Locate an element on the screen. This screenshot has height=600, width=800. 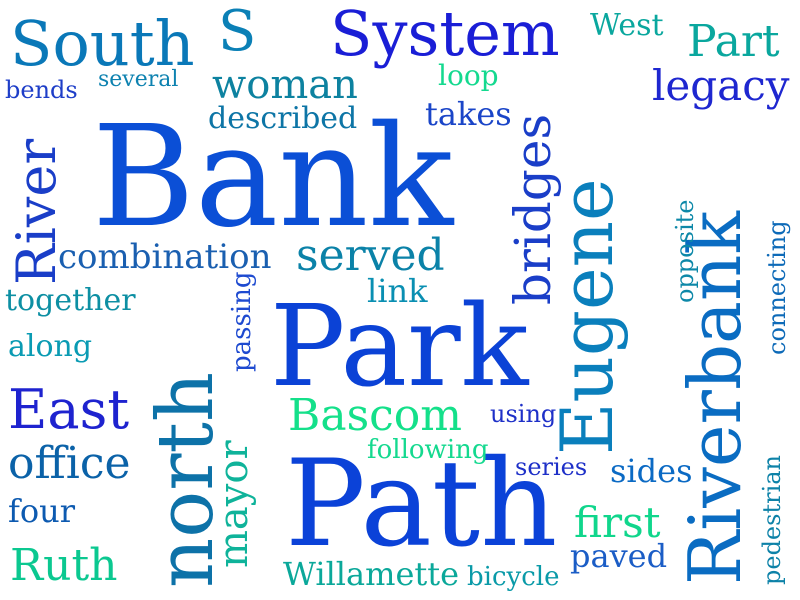
word-system: System is located at coordinates (445, 35).